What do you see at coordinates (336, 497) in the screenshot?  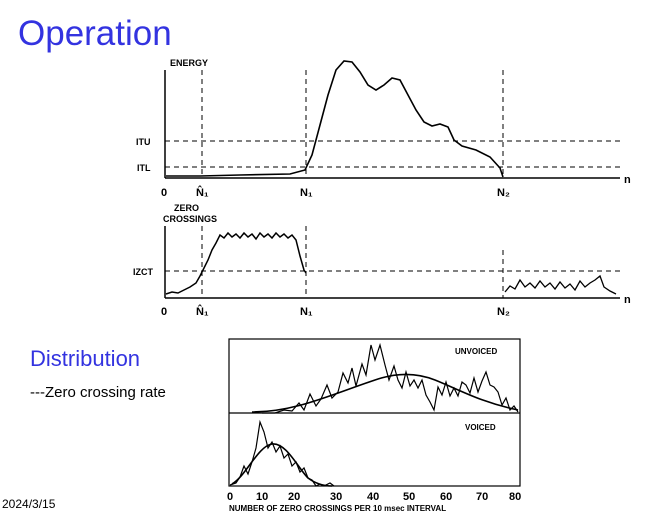 I see `tick-30: 30` at bounding box center [336, 497].